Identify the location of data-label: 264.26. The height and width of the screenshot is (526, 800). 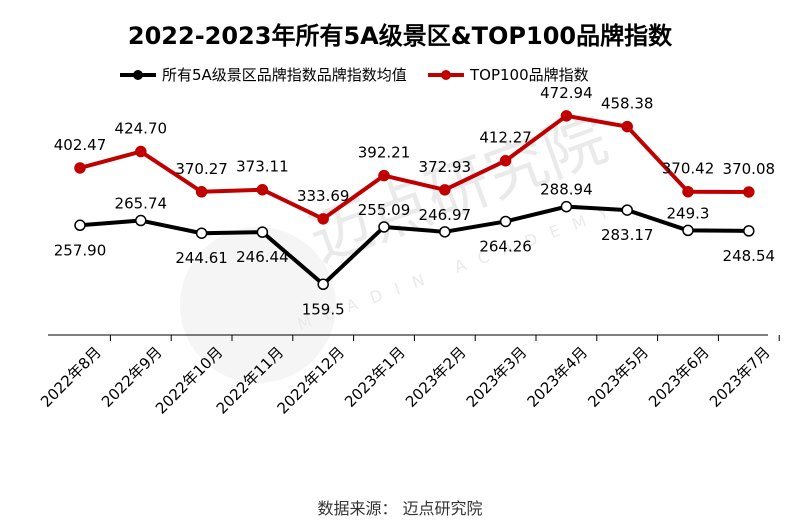
(505, 246).